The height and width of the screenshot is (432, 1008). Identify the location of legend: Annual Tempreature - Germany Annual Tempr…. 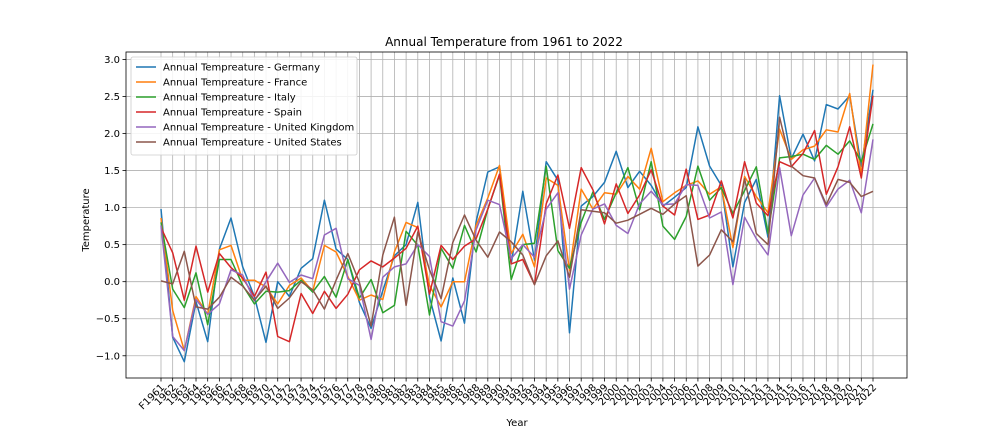
(244, 106).